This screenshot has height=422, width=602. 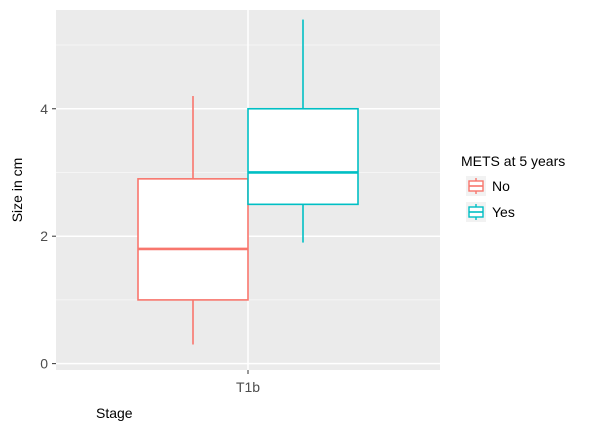 I want to click on x-axis-label: Stage, so click(x=114, y=413).